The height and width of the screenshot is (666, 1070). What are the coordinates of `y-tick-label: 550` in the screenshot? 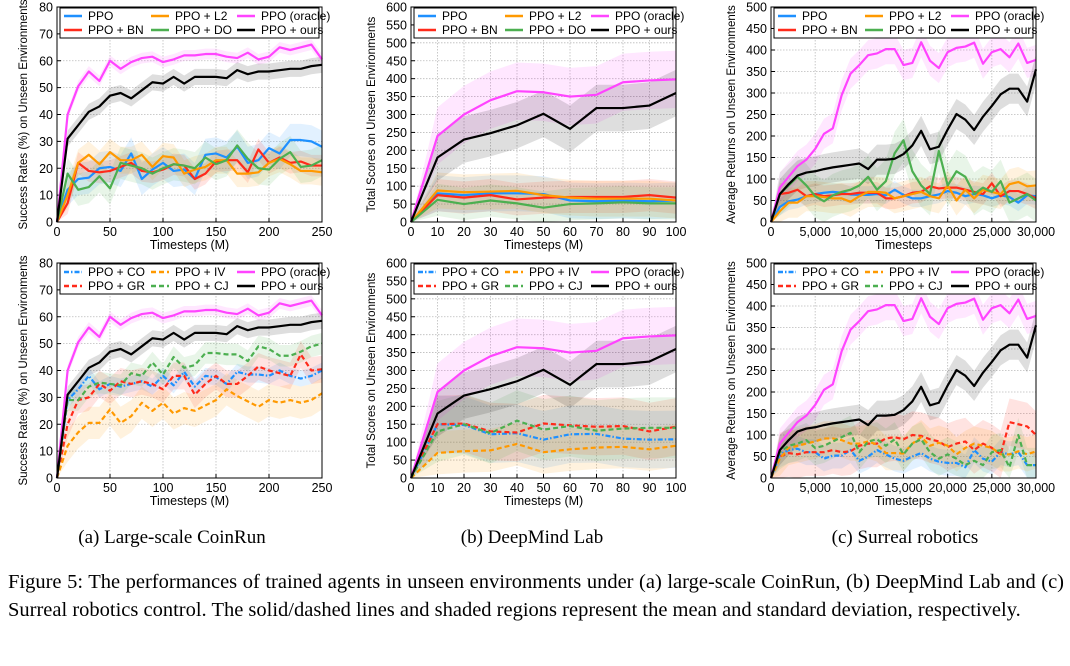 It's located at (396, 25).